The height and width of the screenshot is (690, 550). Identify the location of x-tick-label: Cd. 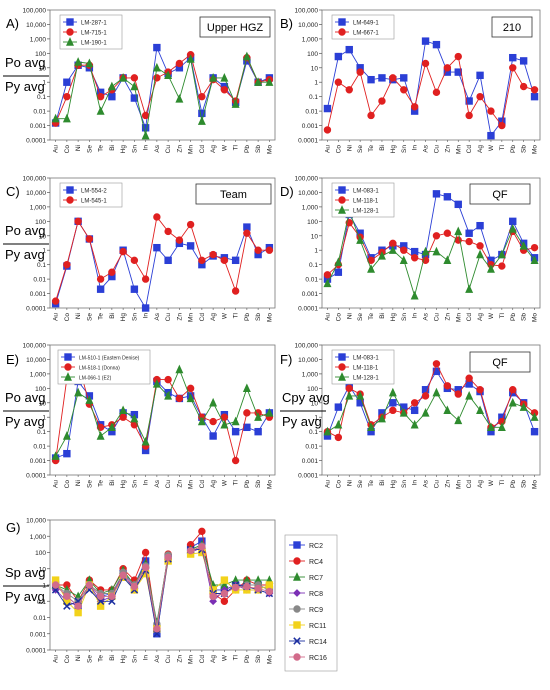
(202, 659).